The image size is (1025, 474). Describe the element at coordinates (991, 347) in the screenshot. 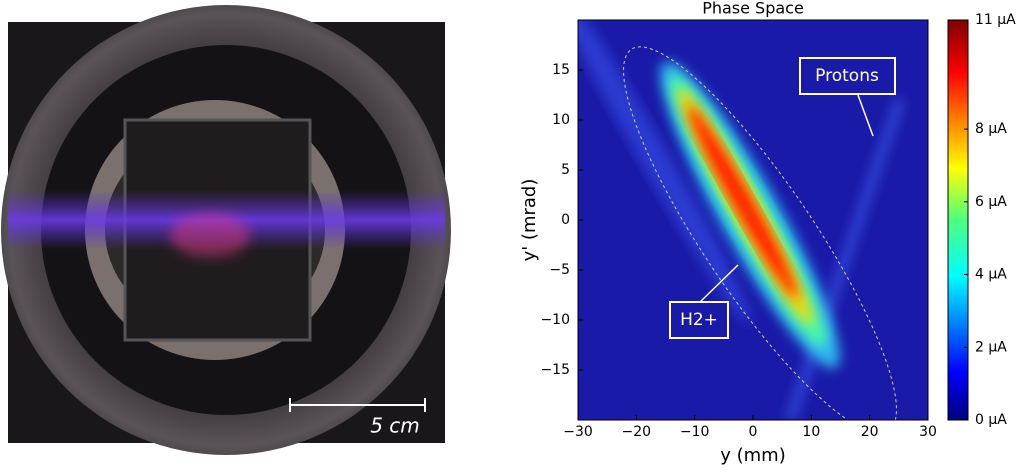

I see `colorbar-tick-label: 2 μA` at that location.